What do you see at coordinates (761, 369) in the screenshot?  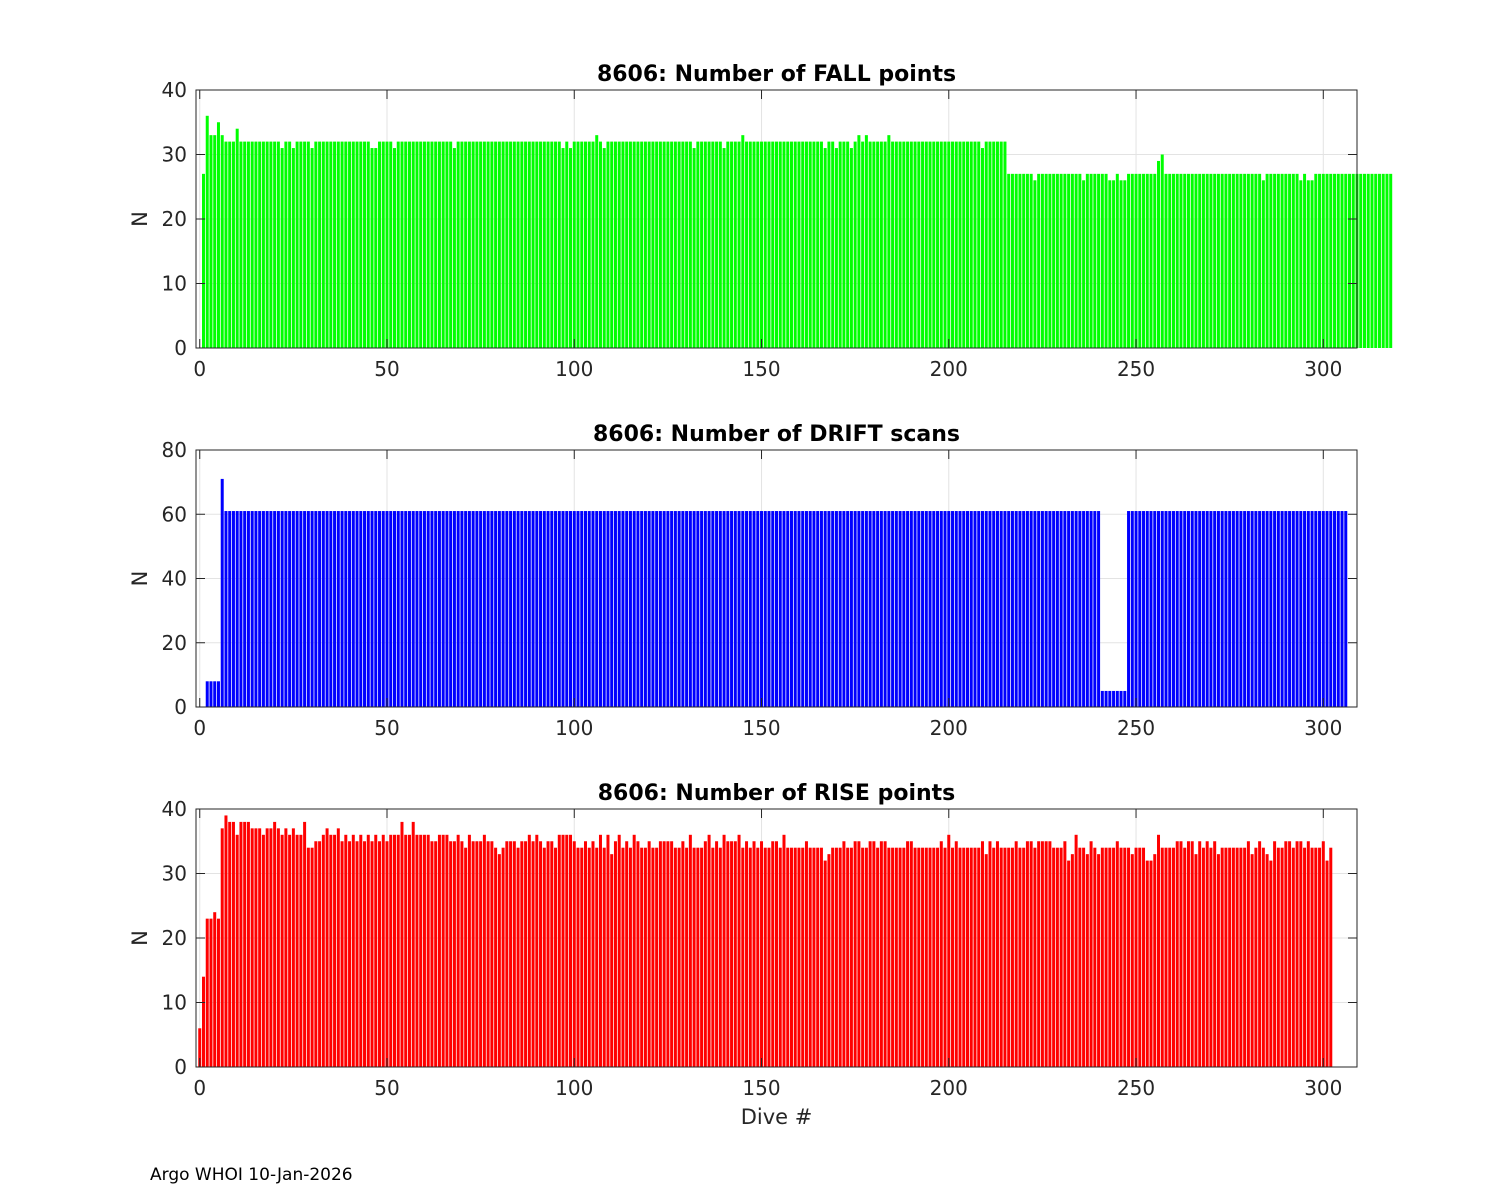 I see `fall-xtick-label-150: 150` at bounding box center [761, 369].